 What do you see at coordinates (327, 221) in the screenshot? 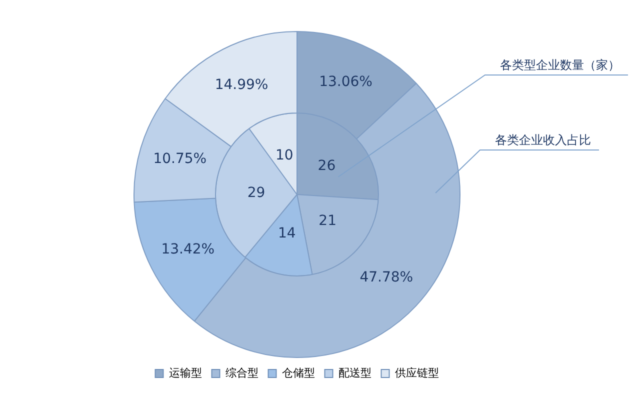
I see `data-label: 21` at bounding box center [327, 221].